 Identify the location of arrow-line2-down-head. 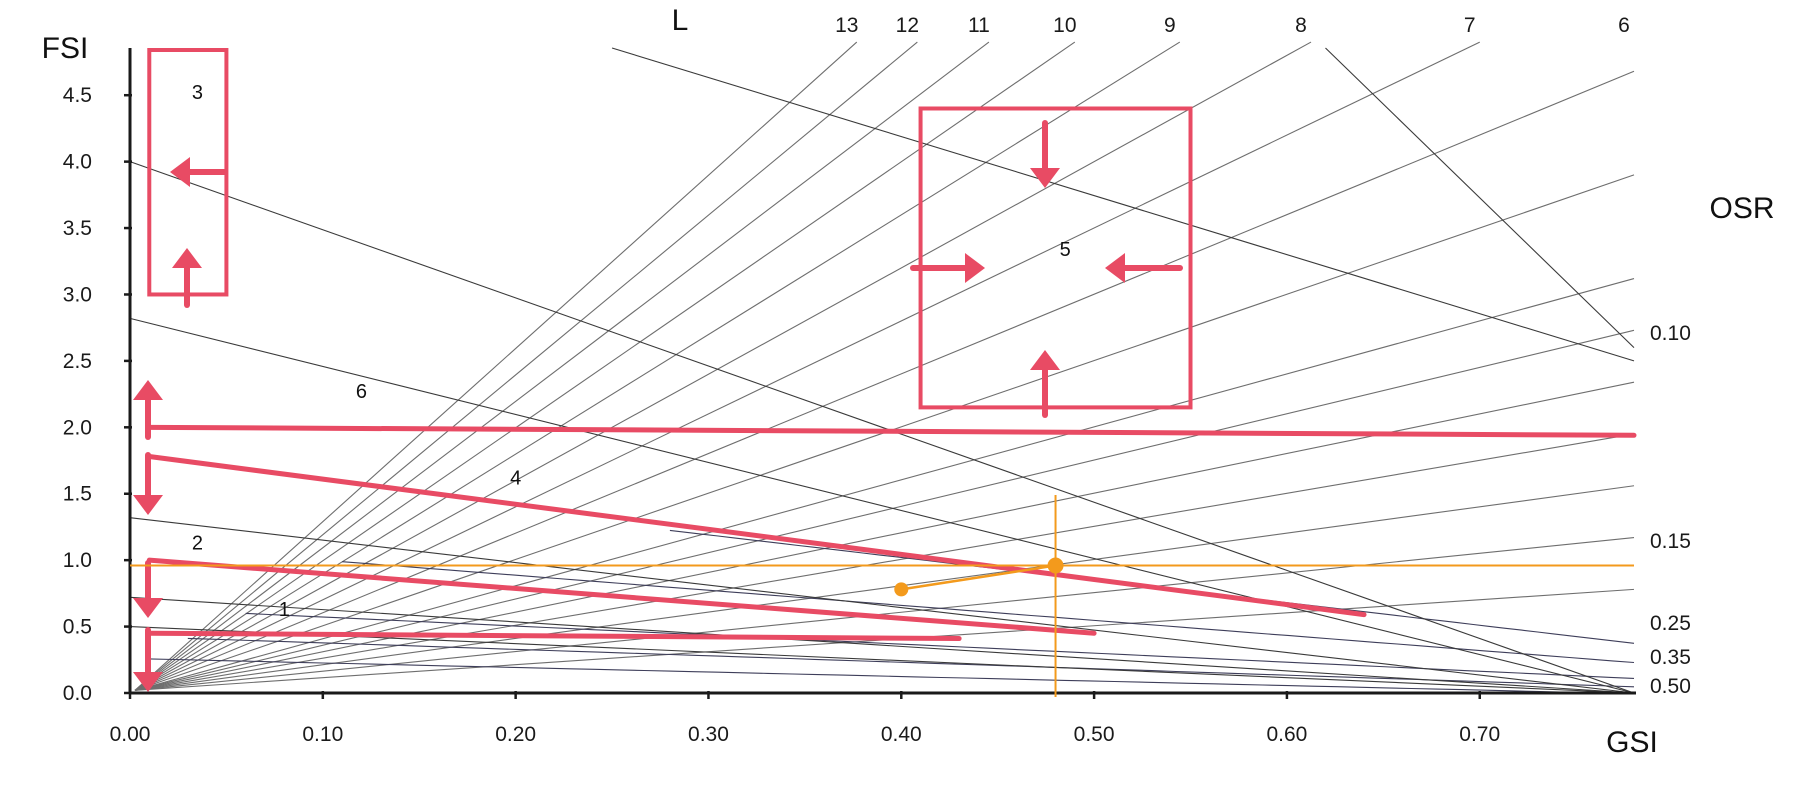
(148, 608).